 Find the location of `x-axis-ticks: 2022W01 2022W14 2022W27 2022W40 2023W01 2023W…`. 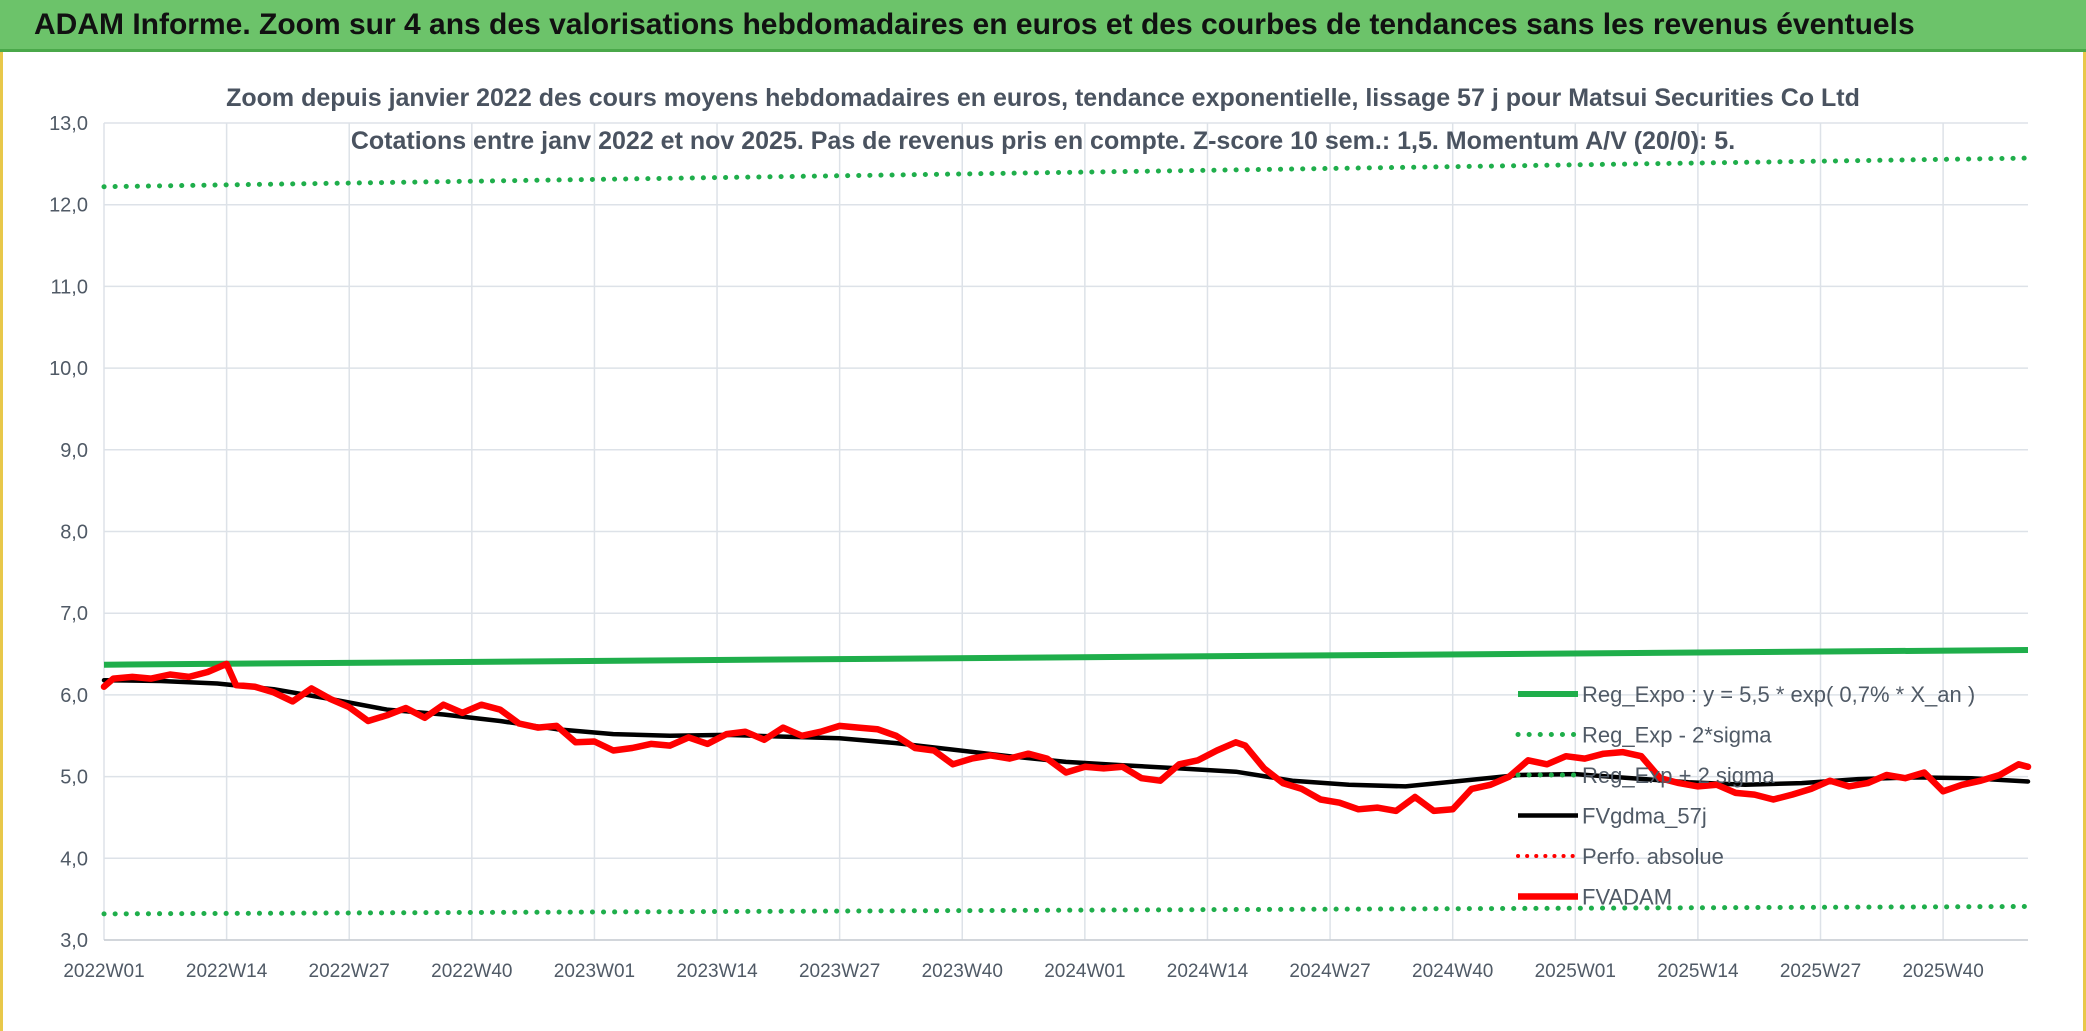

x-axis-ticks: 2022W01 2022W14 2022W27 2022W40 2023W01 2023W… is located at coordinates (1023, 971).